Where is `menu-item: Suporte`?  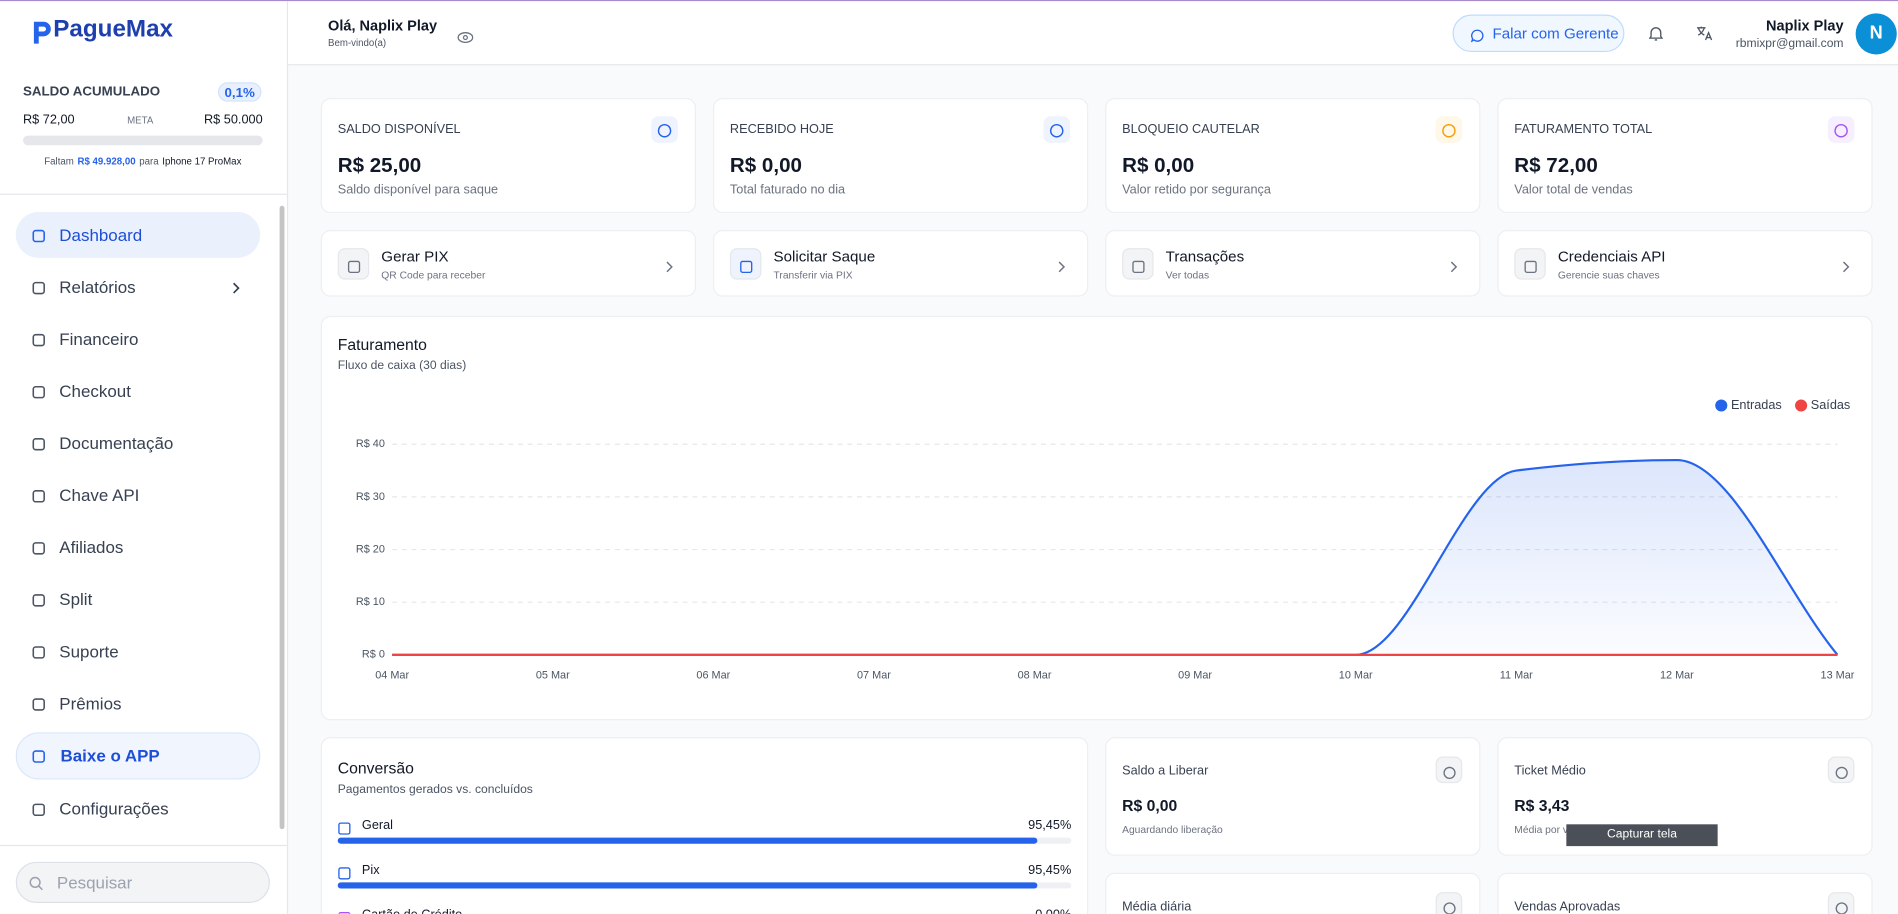
menu-item: Suporte is located at coordinates (89, 651).